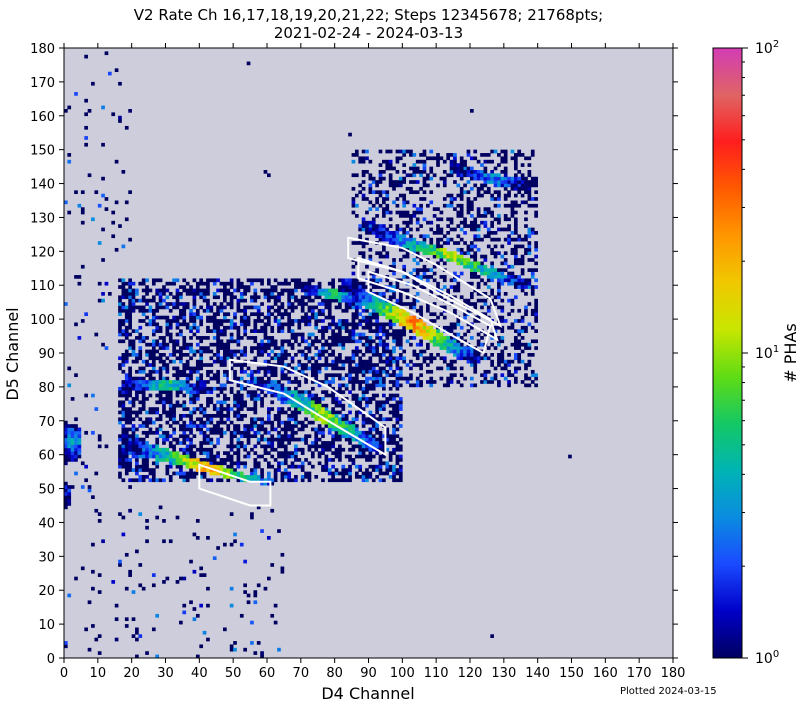  Describe the element at coordinates (46, 523) in the screenshot. I see `y-tick-label: 40` at that location.